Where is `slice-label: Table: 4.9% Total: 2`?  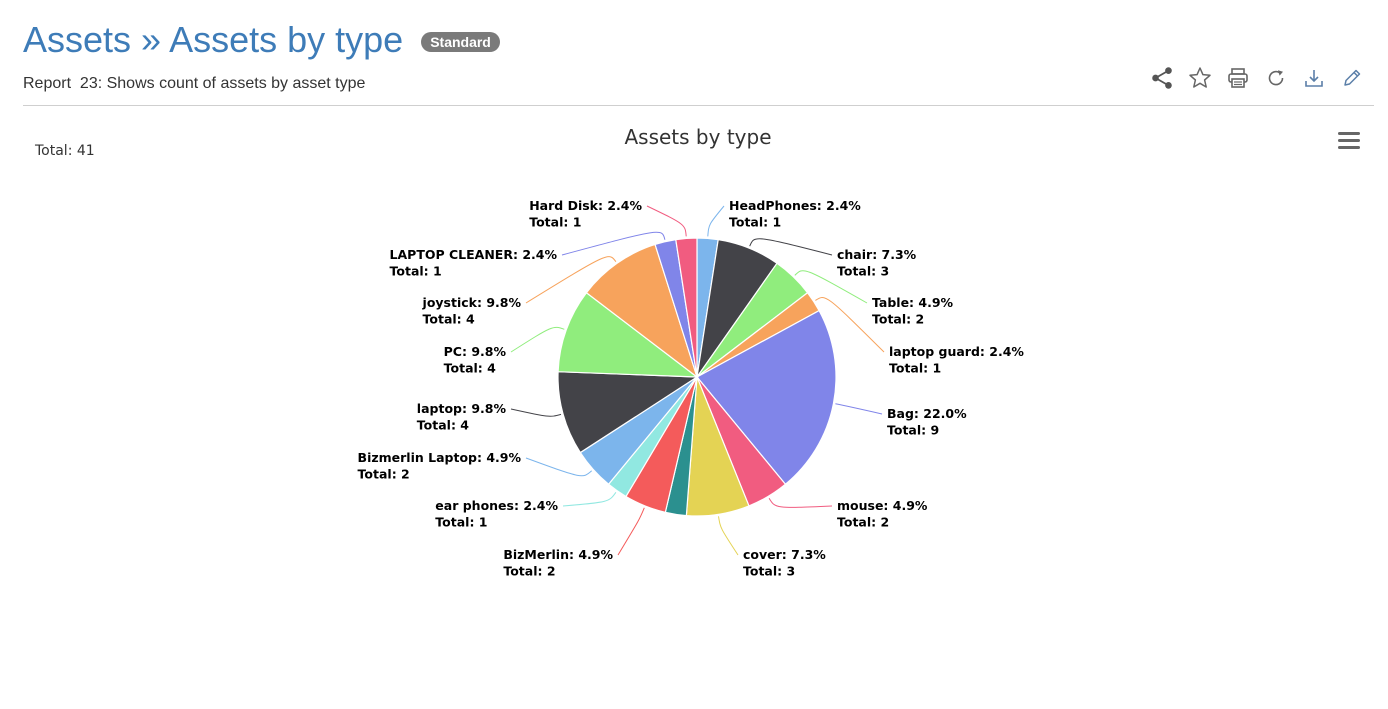 slice-label: Table: 4.9% Total: 2 is located at coordinates (913, 311).